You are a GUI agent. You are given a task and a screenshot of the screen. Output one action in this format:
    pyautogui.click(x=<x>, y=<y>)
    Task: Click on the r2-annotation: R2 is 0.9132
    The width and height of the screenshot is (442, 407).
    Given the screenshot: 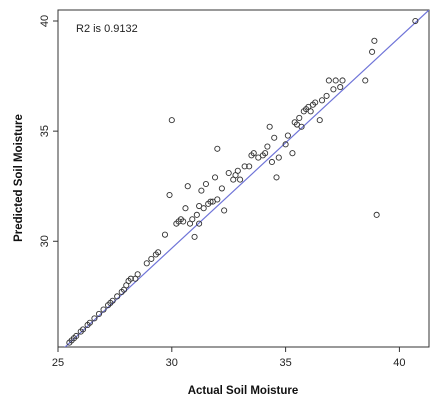 What is the action you would take?
    pyautogui.click(x=107, y=29)
    